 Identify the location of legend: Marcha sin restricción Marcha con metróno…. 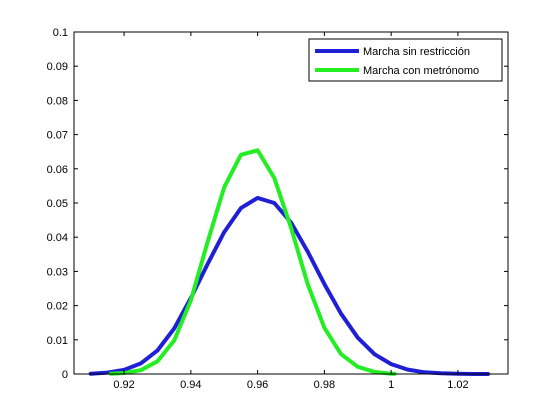
(405, 60).